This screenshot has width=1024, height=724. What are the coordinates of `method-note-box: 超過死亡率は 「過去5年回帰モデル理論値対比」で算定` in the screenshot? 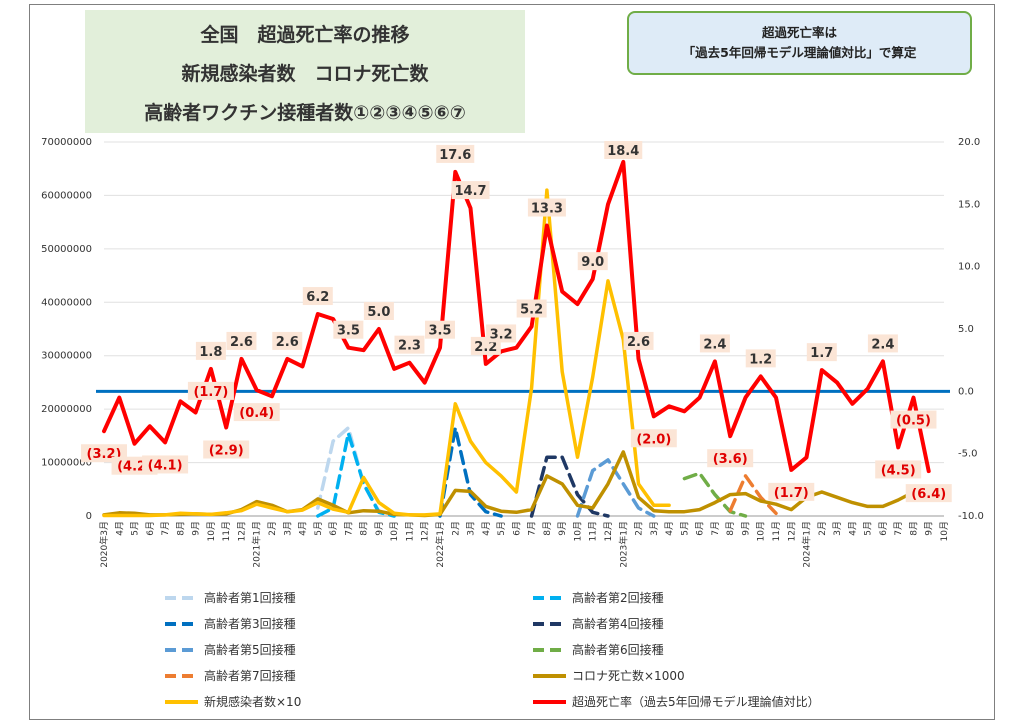 It's located at (799, 43).